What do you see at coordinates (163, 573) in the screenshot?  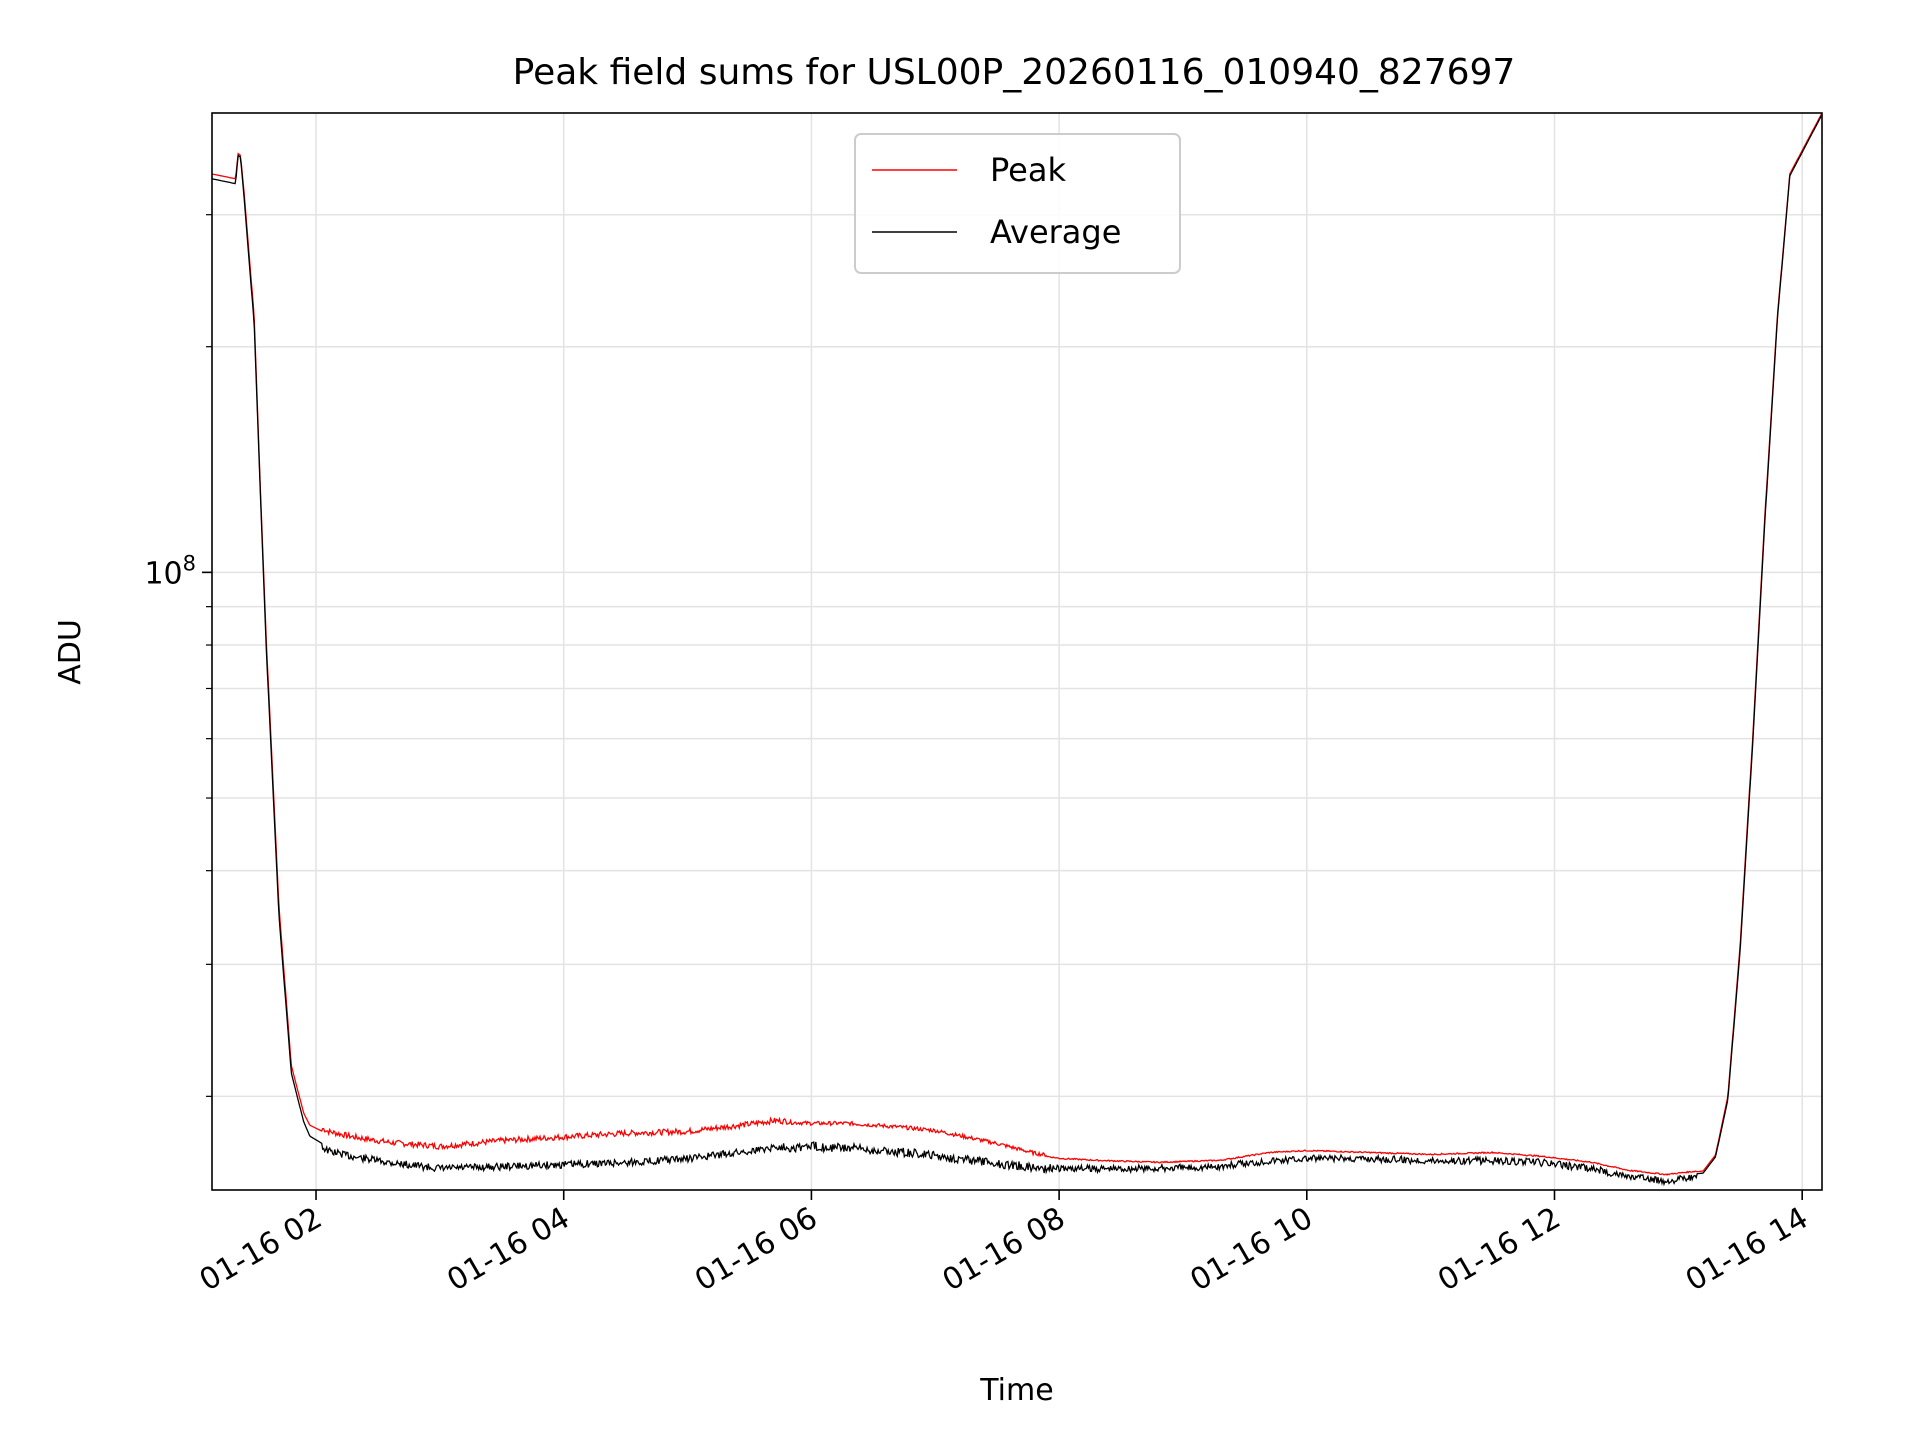 I see `y-tick-label-base: 10` at bounding box center [163, 573].